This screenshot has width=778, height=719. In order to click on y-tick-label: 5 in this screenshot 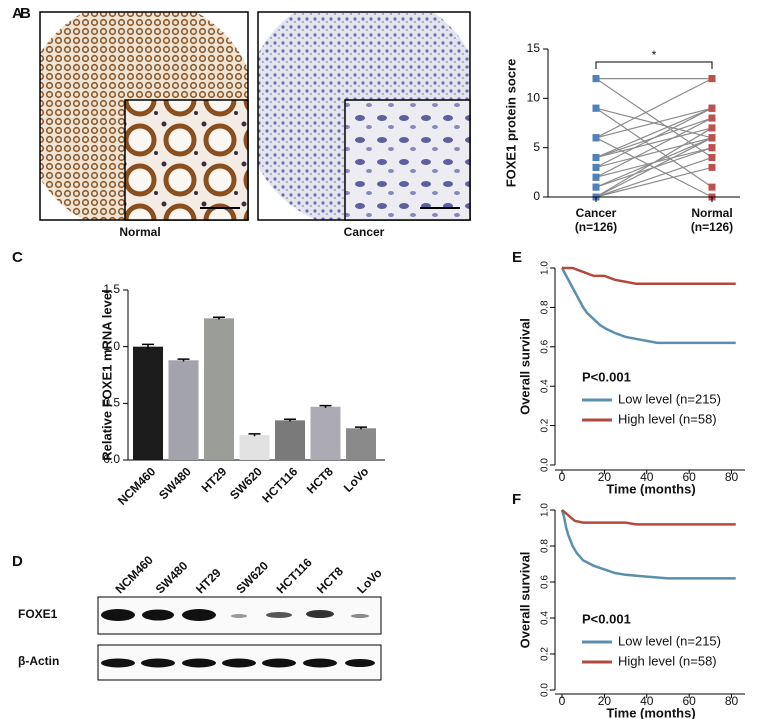, I will do `click(536, 147)`.